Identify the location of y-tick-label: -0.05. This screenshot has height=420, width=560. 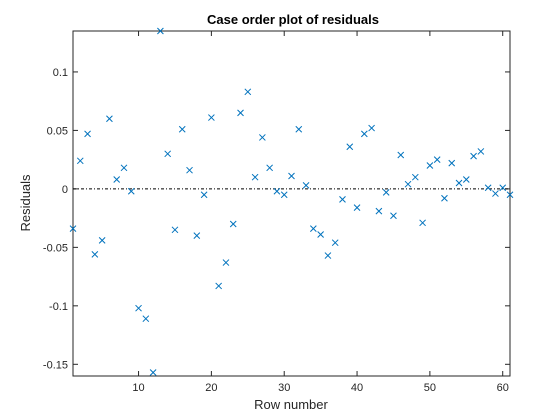
(55, 248).